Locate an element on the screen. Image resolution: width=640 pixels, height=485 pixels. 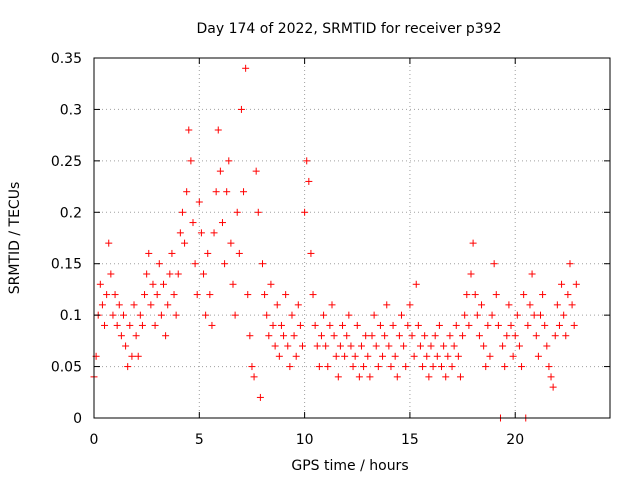
x-tick-label: 15 is located at coordinates (410, 440).